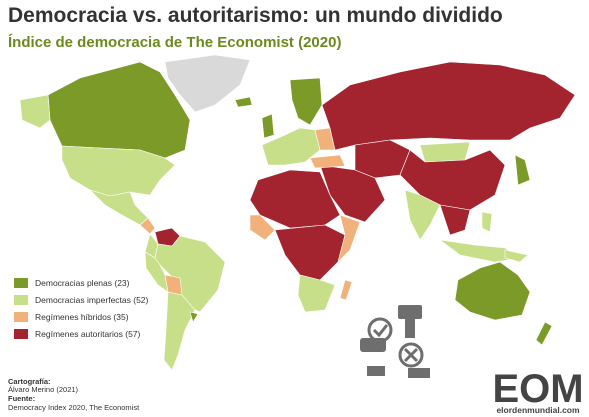  Describe the element at coordinates (190, 274) in the screenshot. I see `brazil` at that location.